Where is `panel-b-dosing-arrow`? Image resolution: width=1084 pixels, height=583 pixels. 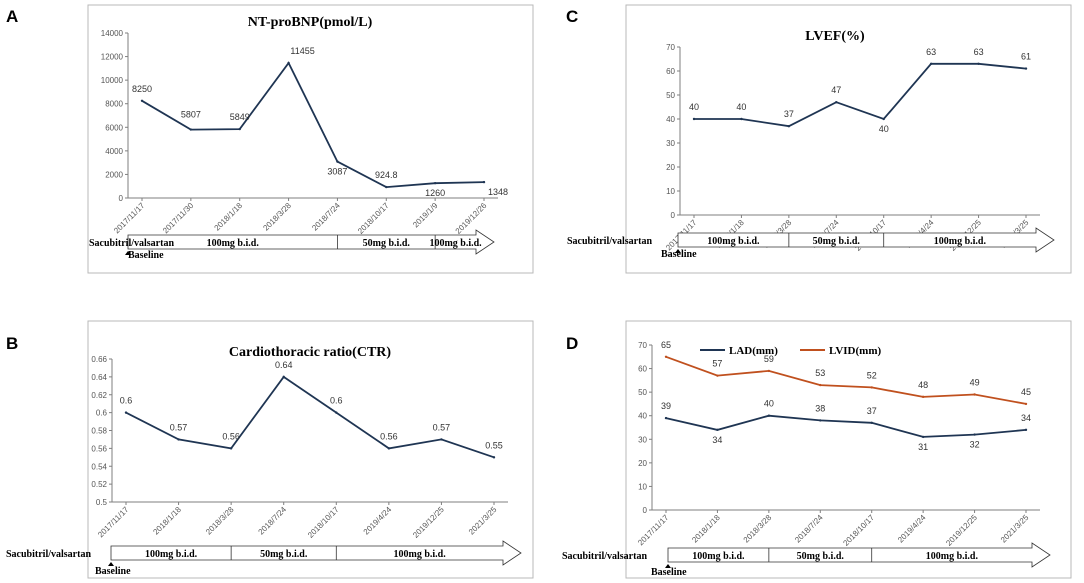
panel-b-dosing-arrow is located at coordinates (316, 553).